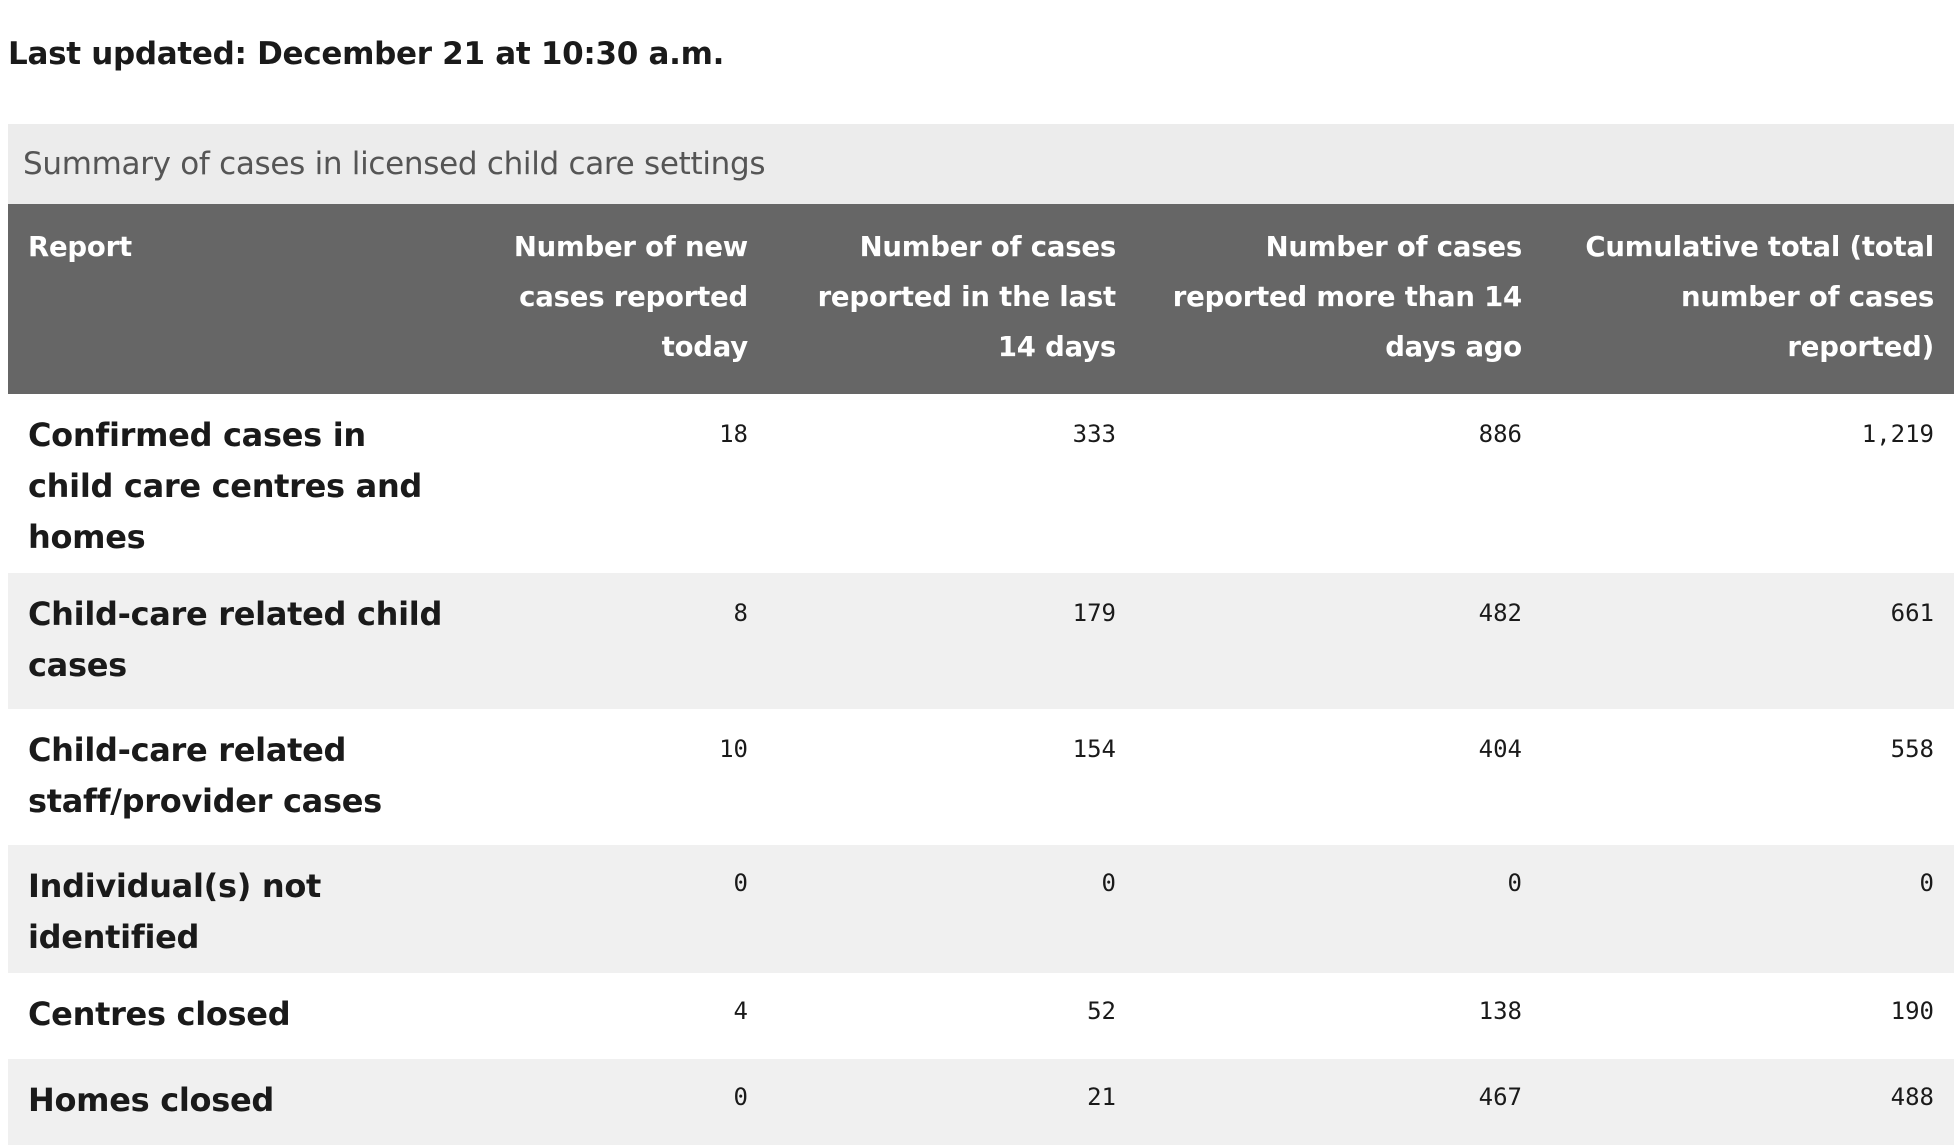 The image size is (1954, 1145). Describe the element at coordinates (952, 483) in the screenshot. I see `cell-last-14-days: 333` at that location.